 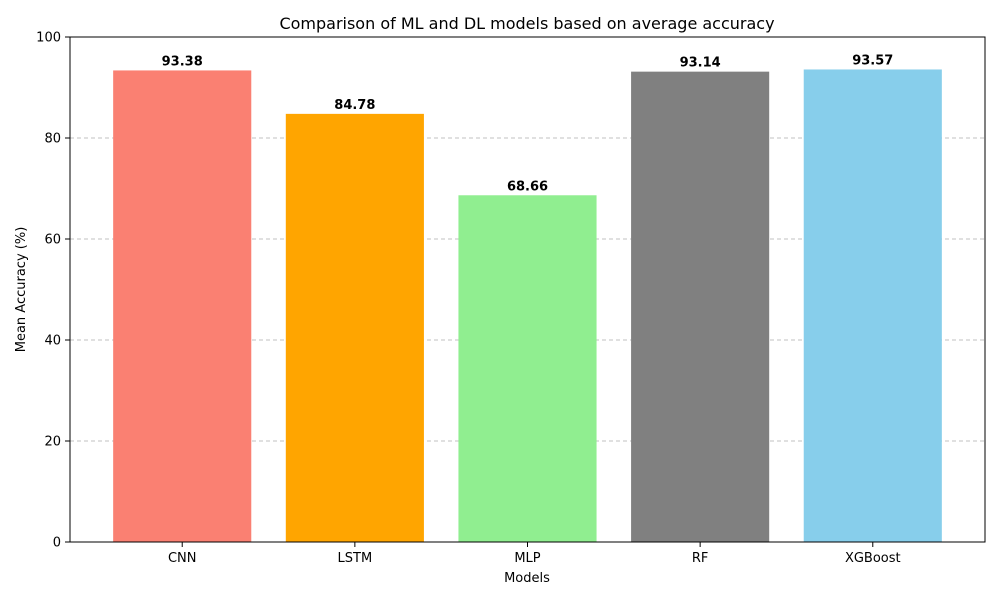 I want to click on bar-value-label: 68.66, so click(x=527, y=186).